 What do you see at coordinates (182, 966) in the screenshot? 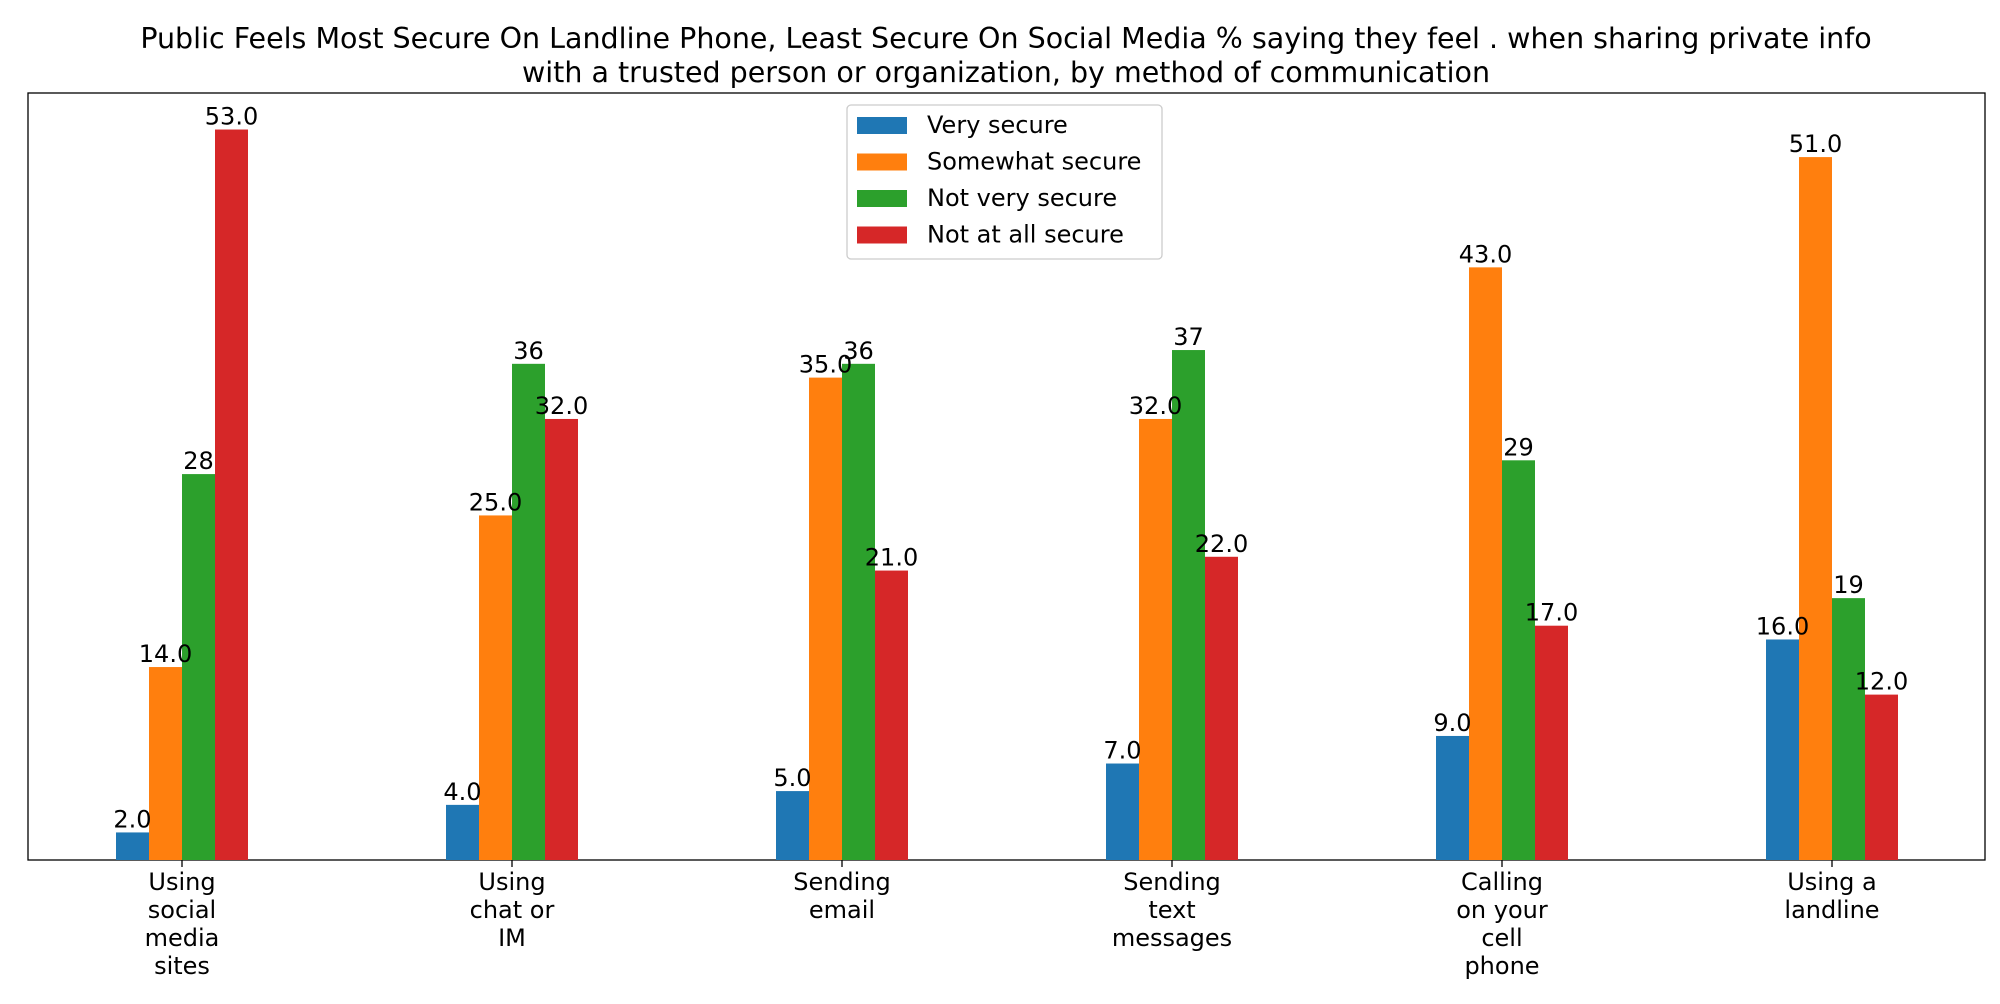
I see `x-tick-label: sites` at bounding box center [182, 966].